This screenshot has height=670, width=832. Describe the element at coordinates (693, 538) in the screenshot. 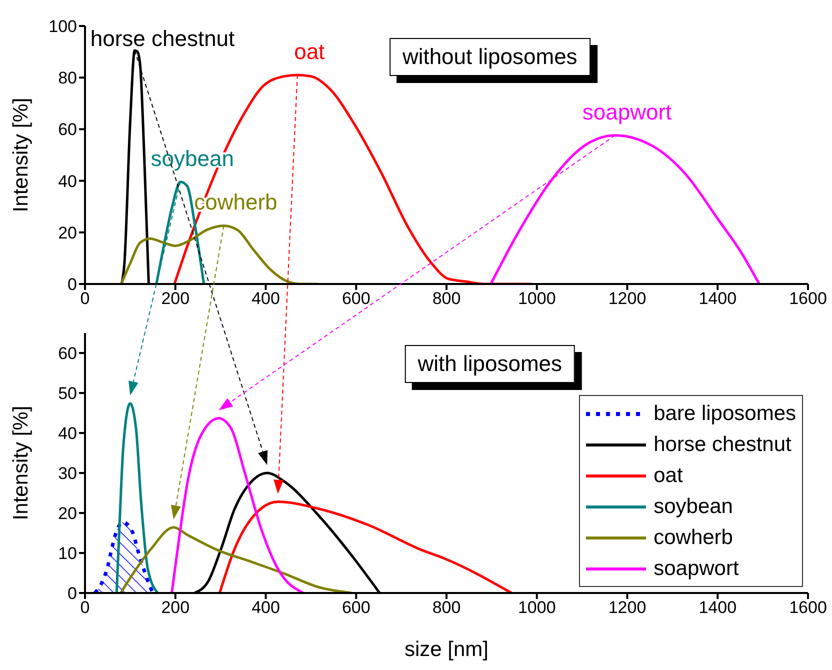

I see `legend-label: cowherb` at that location.